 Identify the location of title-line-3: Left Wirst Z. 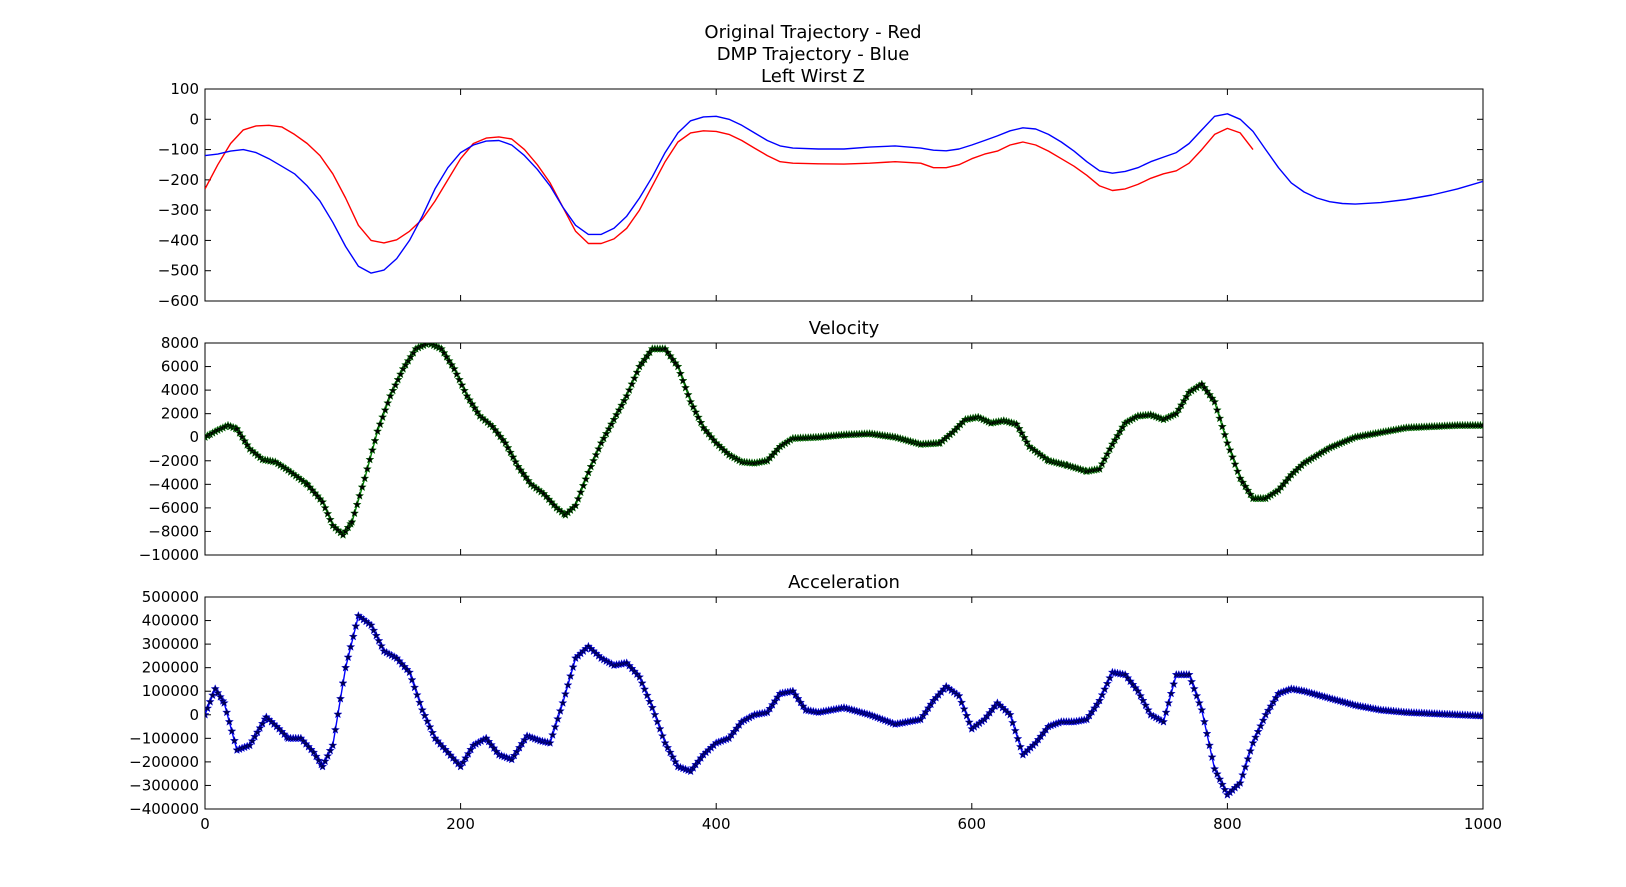
(813, 76).